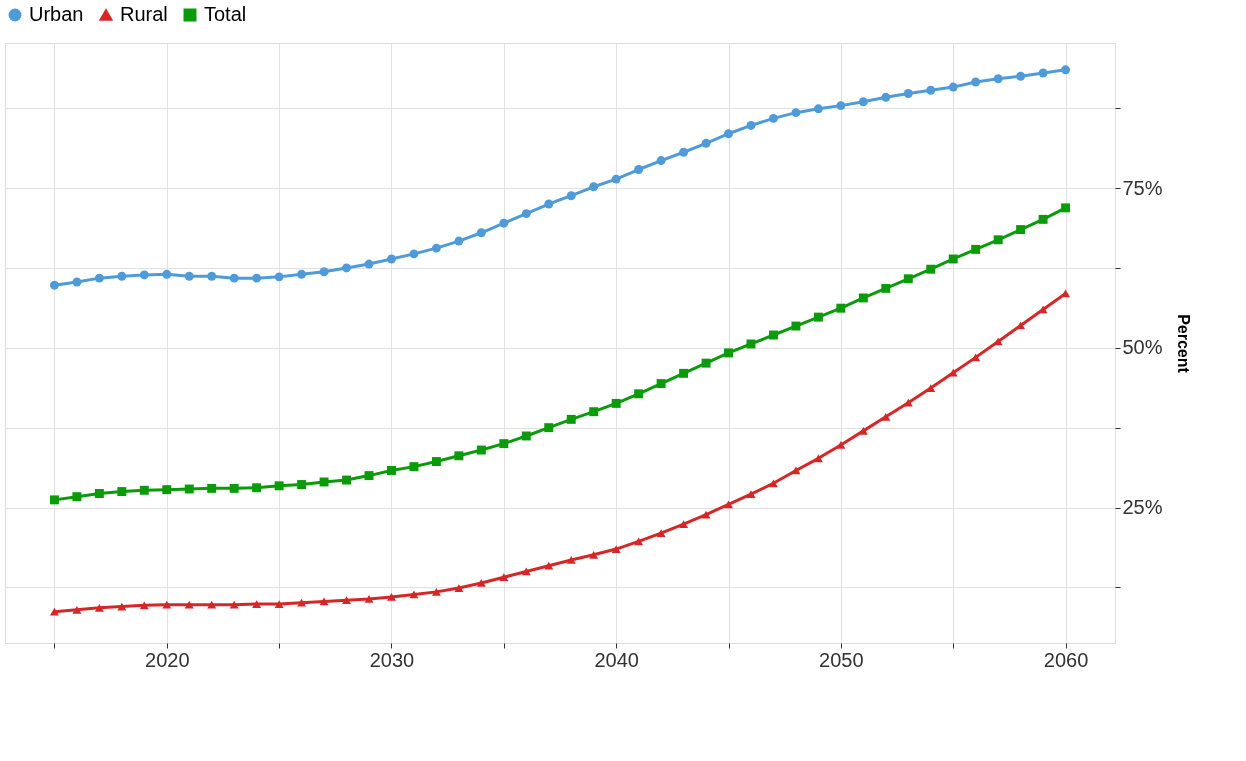  I want to click on y-tick-label: 25%, so click(1142, 507).